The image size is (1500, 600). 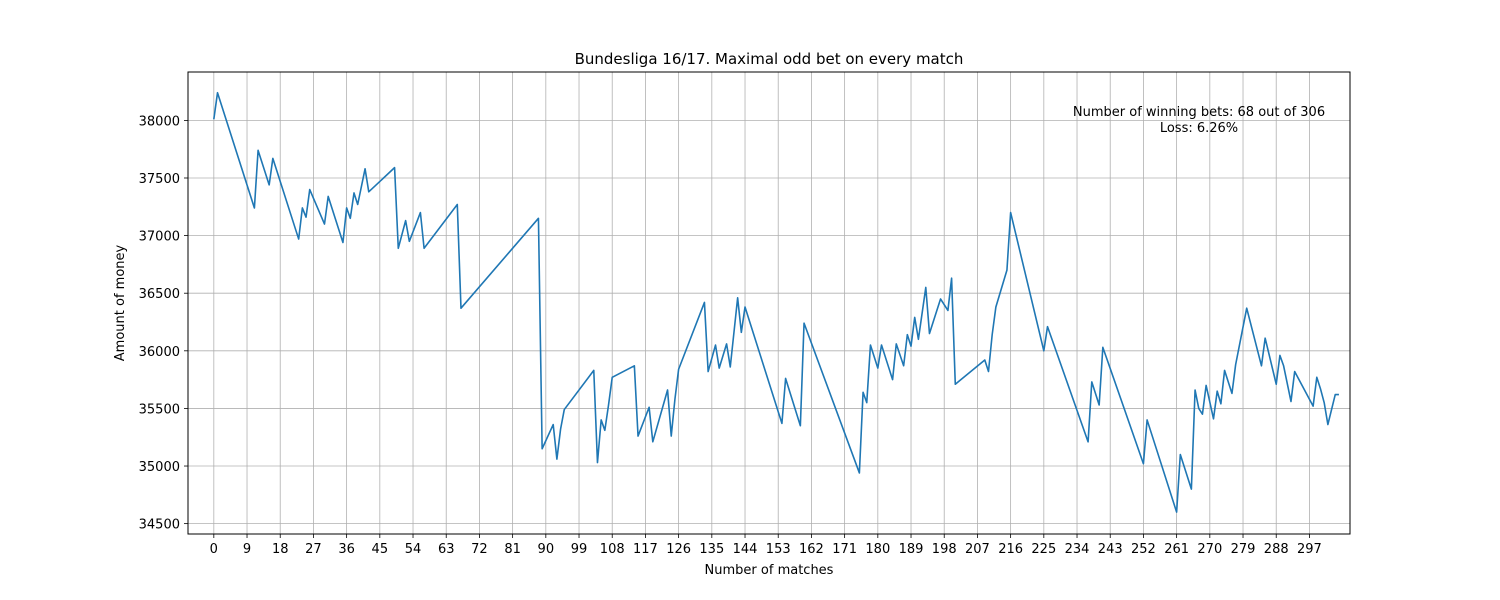 What do you see at coordinates (446, 549) in the screenshot?
I see `x-tick-label: 63` at bounding box center [446, 549].